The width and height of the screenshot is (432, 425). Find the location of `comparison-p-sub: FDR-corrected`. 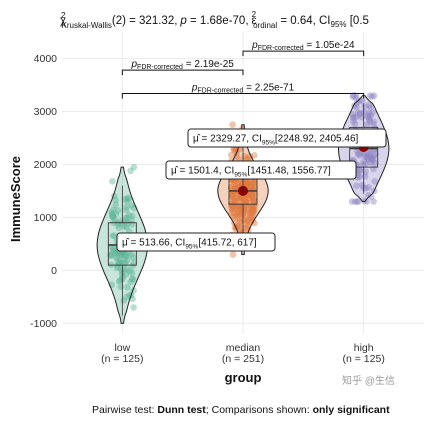

comparison-p-sub: FDR-corrected is located at coordinates (281, 48).